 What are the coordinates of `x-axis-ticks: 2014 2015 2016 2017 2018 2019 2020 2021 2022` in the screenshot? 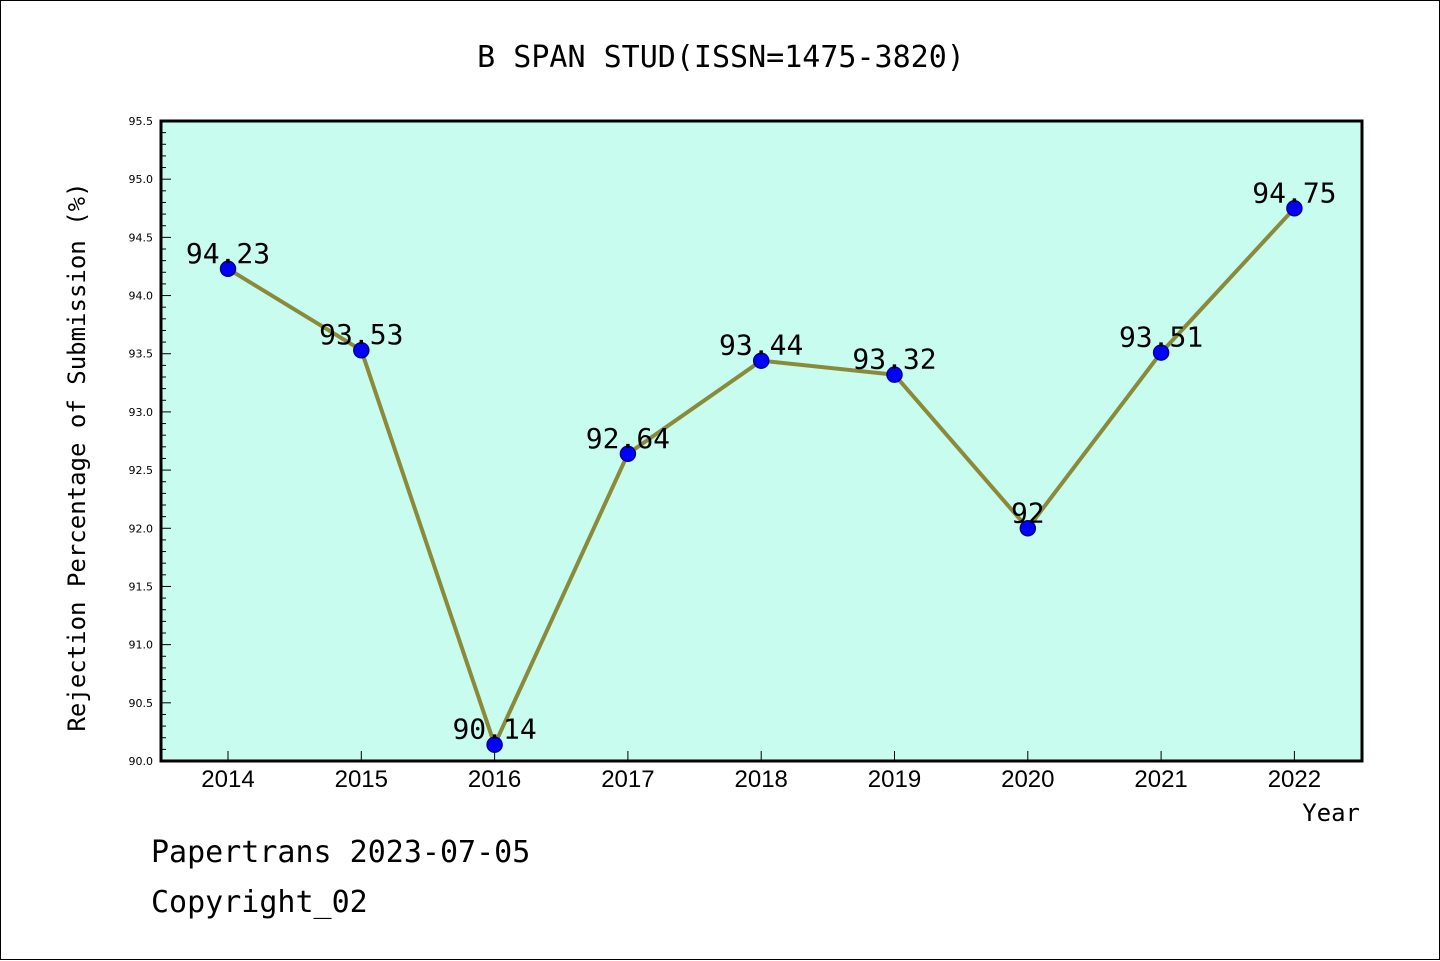 It's located at (761, 772).